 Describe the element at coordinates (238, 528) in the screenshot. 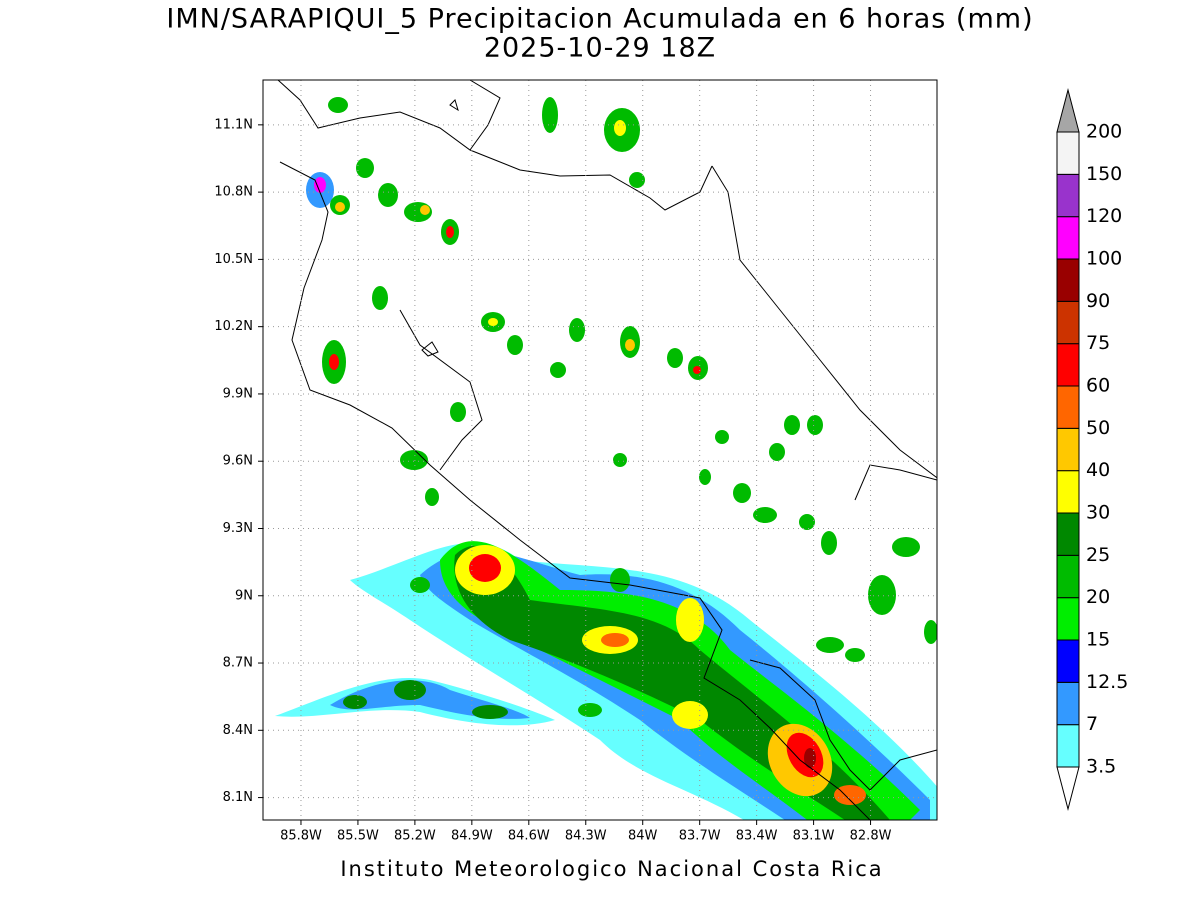

I see `y-tick-label: 9.3N` at that location.